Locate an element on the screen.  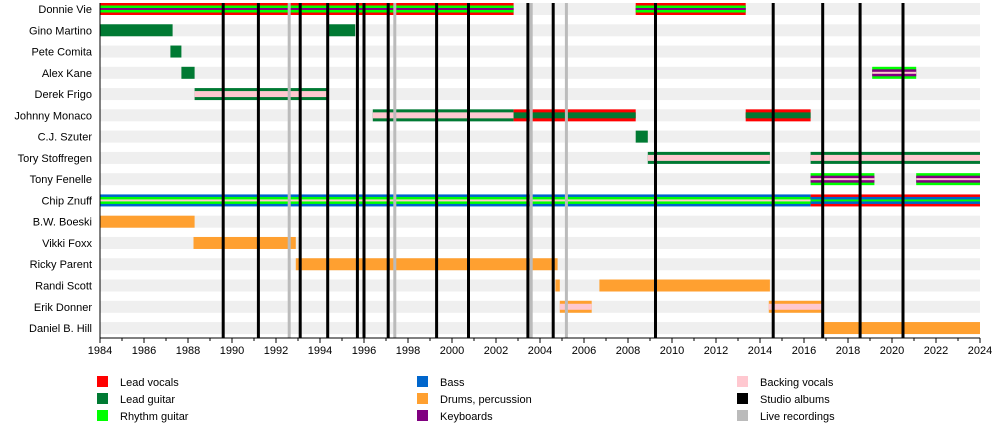
x-tick-label: 2010 is located at coordinates (672, 351).